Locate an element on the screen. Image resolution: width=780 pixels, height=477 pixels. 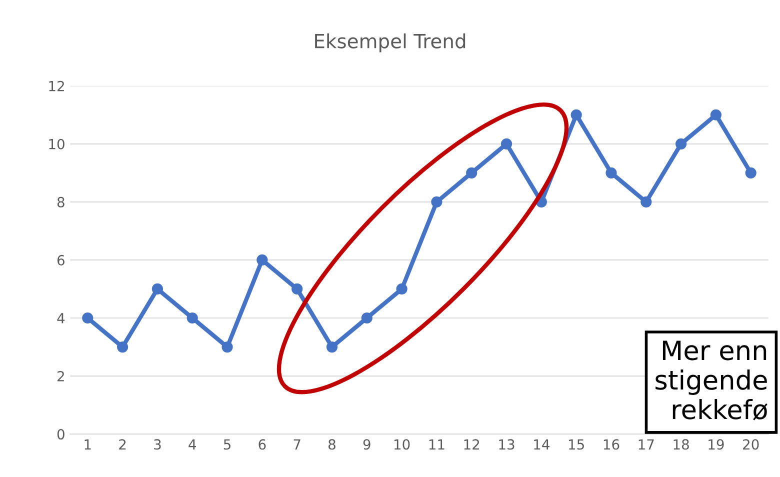
y-tick-label: 4 is located at coordinates (61, 318).